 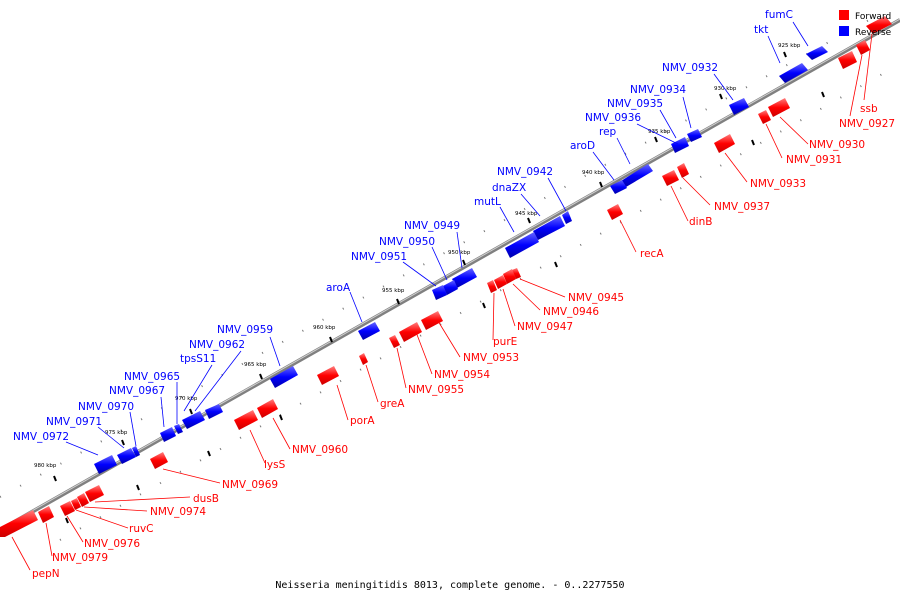 What do you see at coordinates (462, 375) in the screenshot?
I see `label-NMV_0954: NMV_0954` at bounding box center [462, 375].